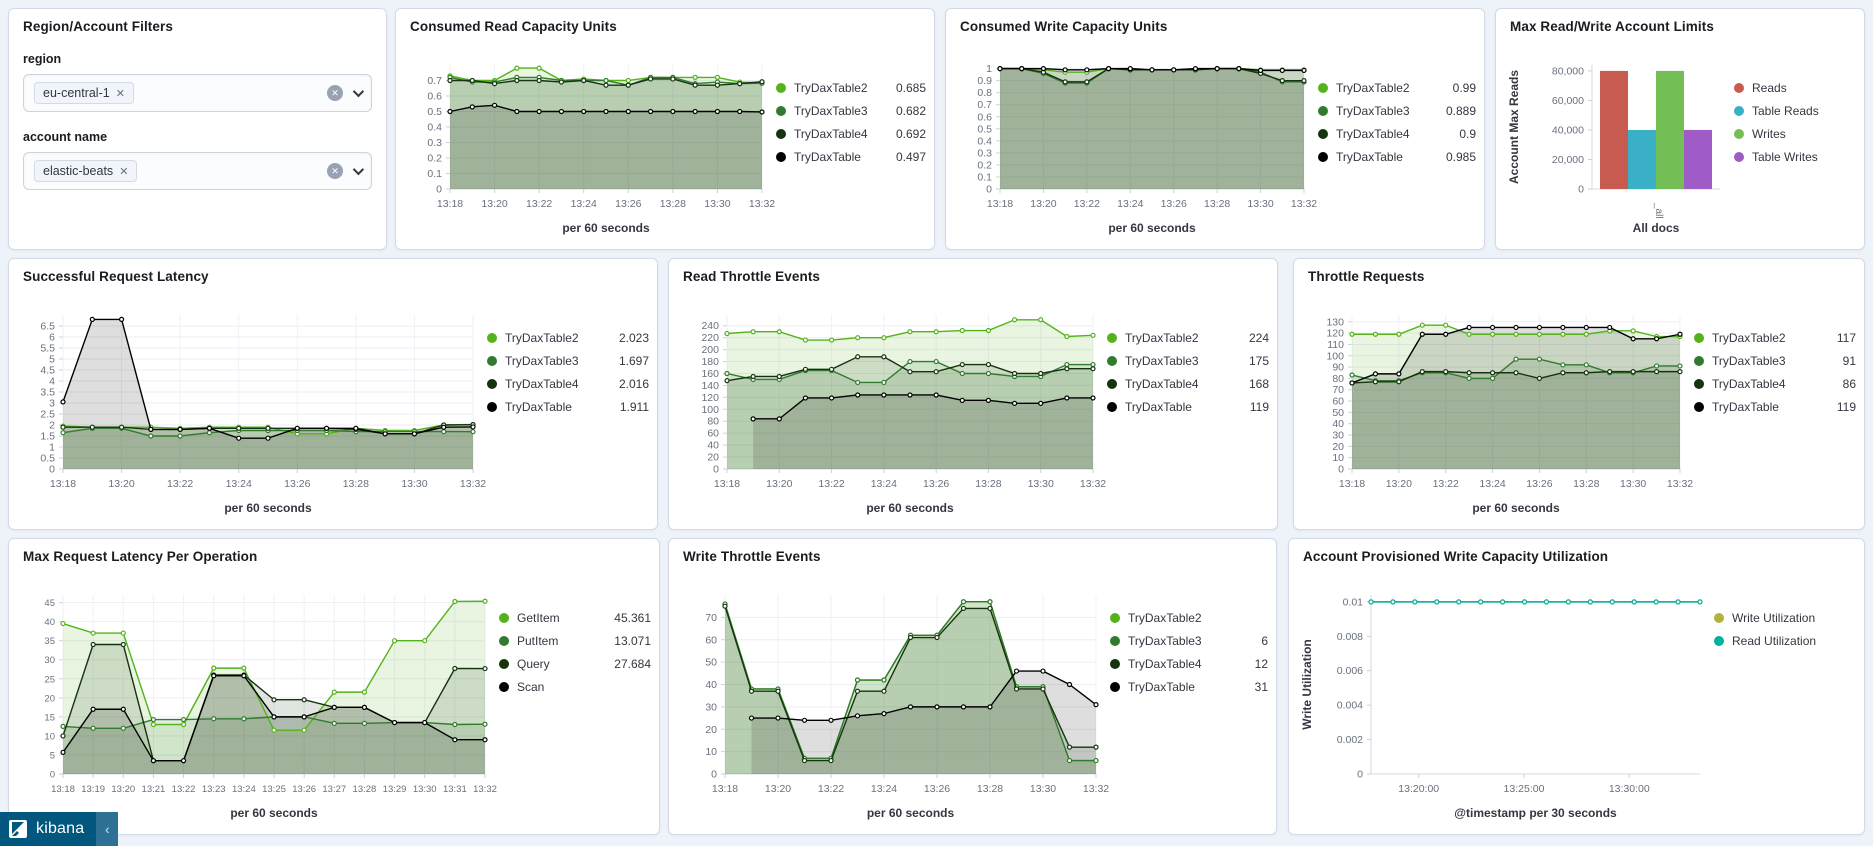  I want to click on legend-item: TryDaxTable3 91, so click(1775, 361).